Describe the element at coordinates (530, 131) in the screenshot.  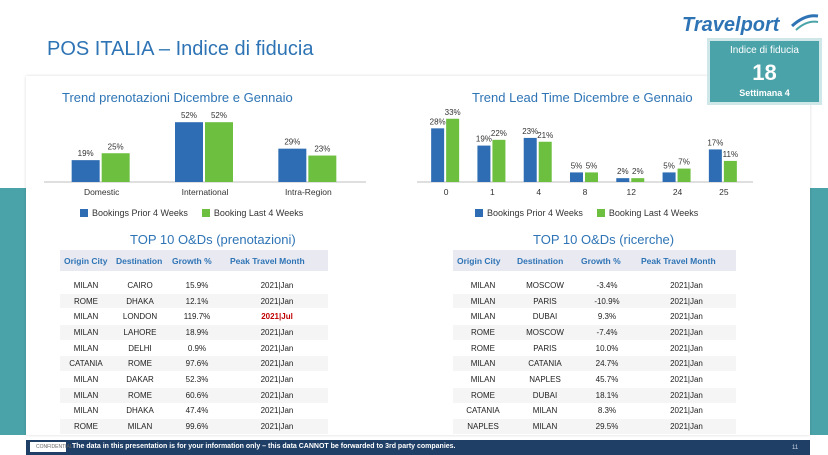
I see `data-label: 23%` at that location.